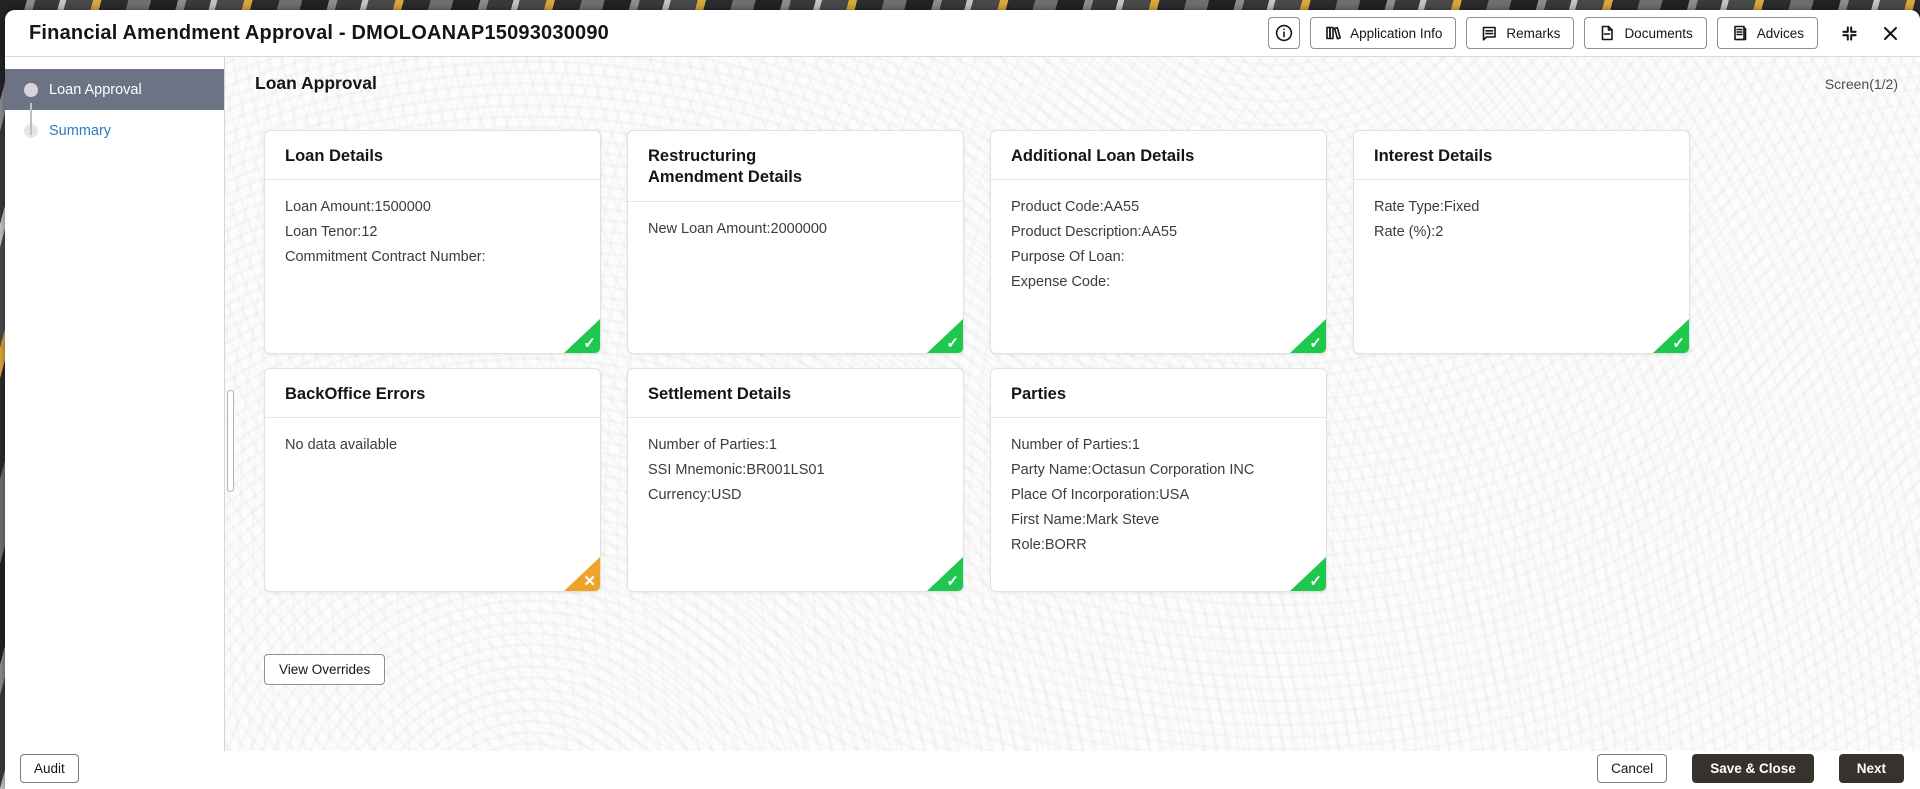 The image size is (1920, 789). What do you see at coordinates (1068, 257) in the screenshot?
I see `card-line: Purpose Of Loan:` at bounding box center [1068, 257].